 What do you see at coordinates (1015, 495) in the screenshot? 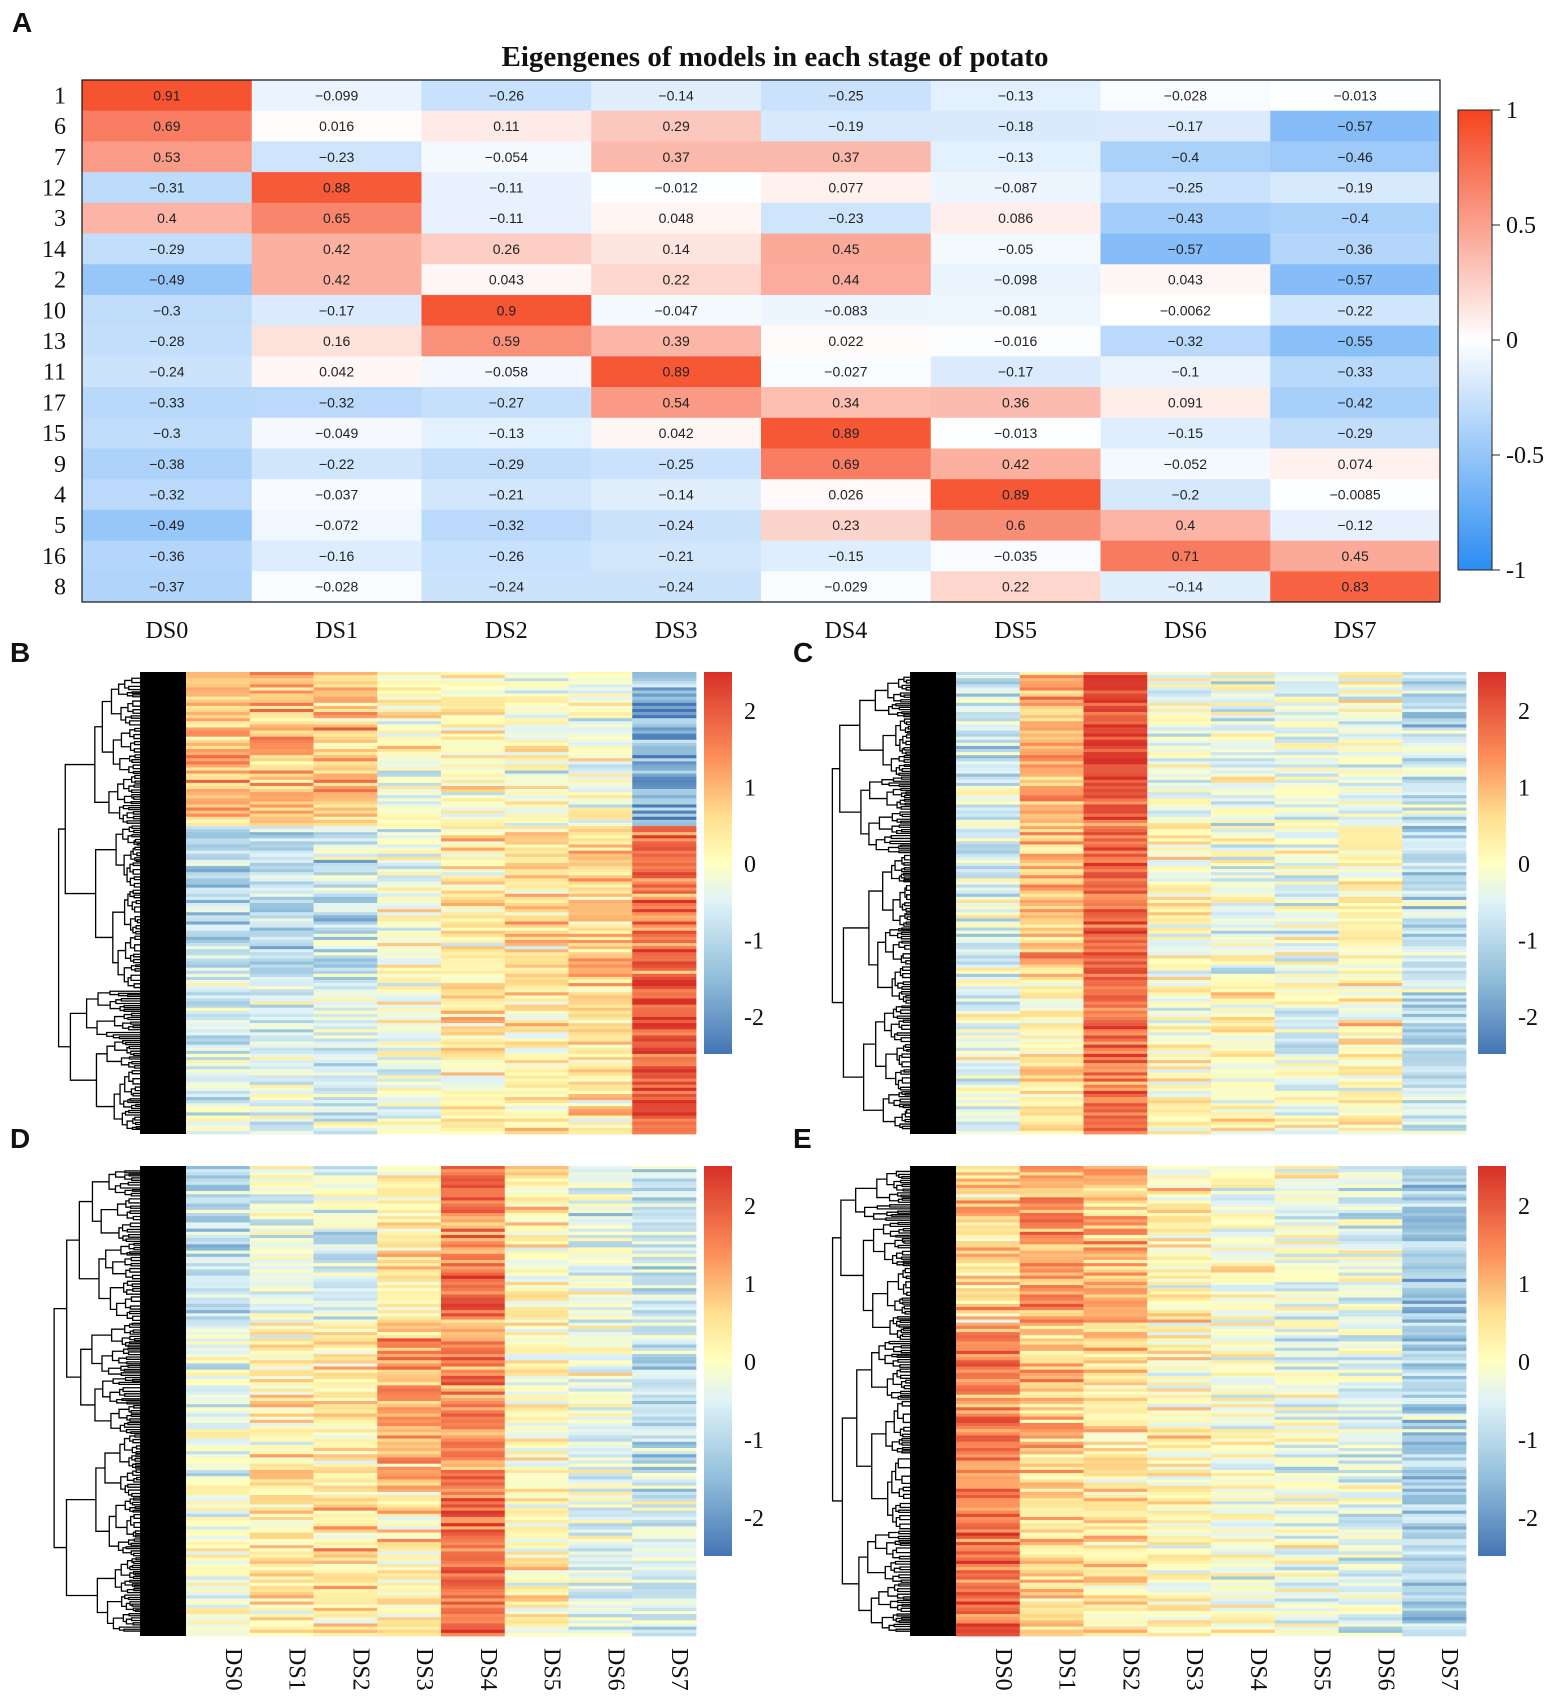
I see `heatmap-a-cell-label: 0.89` at bounding box center [1015, 495].